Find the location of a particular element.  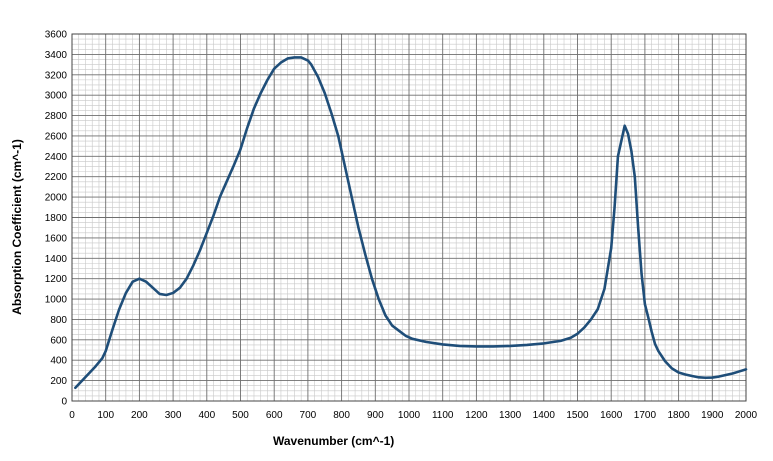

x-tick-label: 1600 is located at coordinates (611, 415).